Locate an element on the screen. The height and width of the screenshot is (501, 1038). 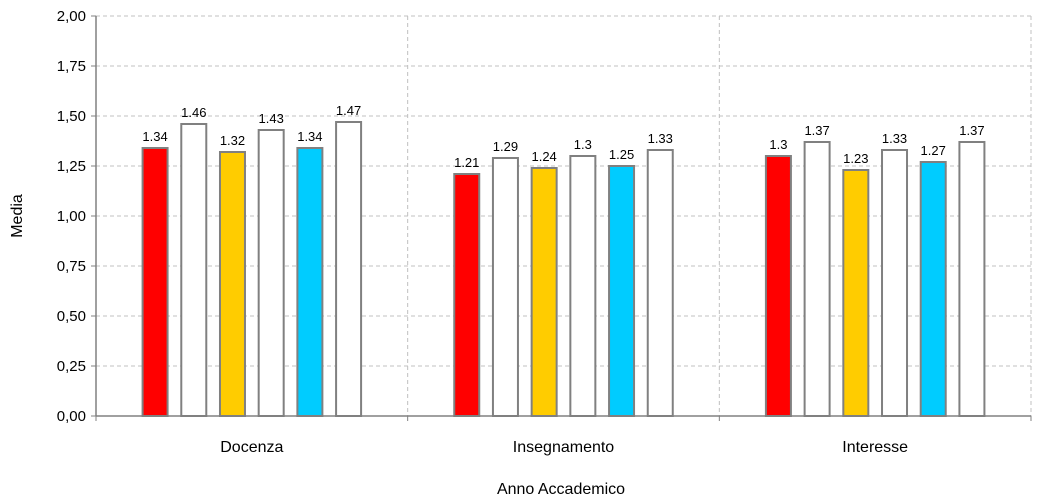
data-label: 1.46 is located at coordinates (193, 112).